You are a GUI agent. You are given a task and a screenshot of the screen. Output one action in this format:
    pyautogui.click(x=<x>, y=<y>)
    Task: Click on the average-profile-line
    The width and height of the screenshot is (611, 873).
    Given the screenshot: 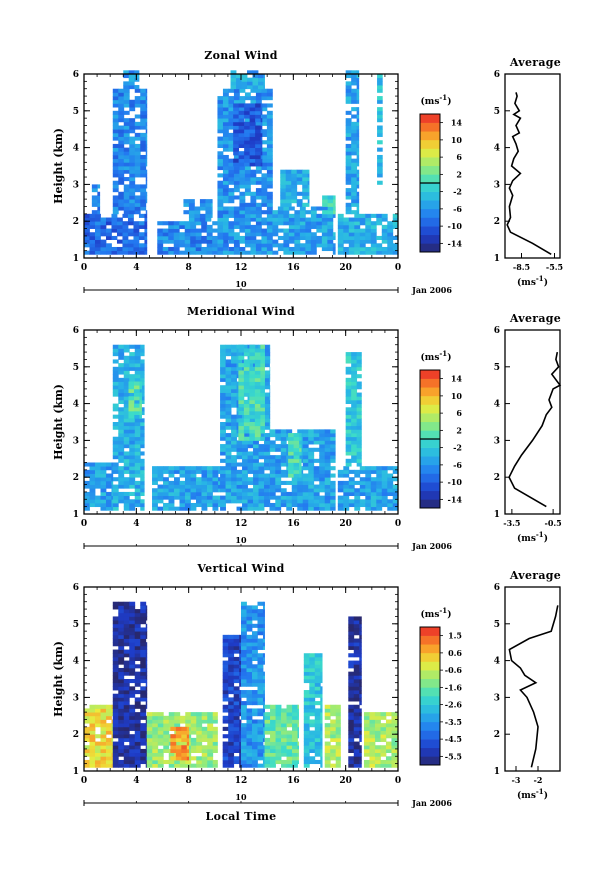 What is the action you would take?
    pyautogui.click(x=529, y=173)
    